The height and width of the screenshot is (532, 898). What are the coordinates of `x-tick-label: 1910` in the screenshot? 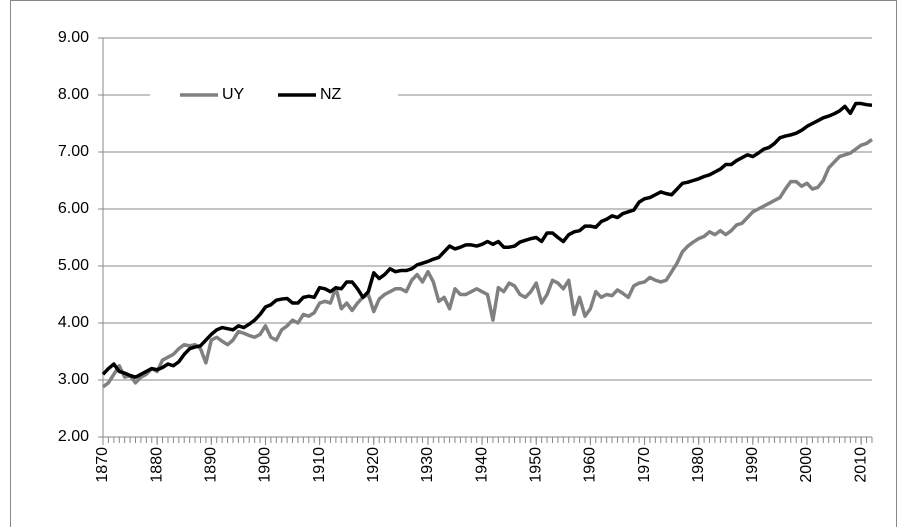 It's located at (319, 465).